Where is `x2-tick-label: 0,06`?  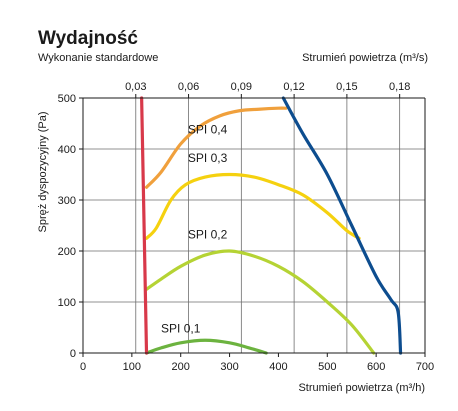
x2-tick-label: 0,06 is located at coordinates (188, 87).